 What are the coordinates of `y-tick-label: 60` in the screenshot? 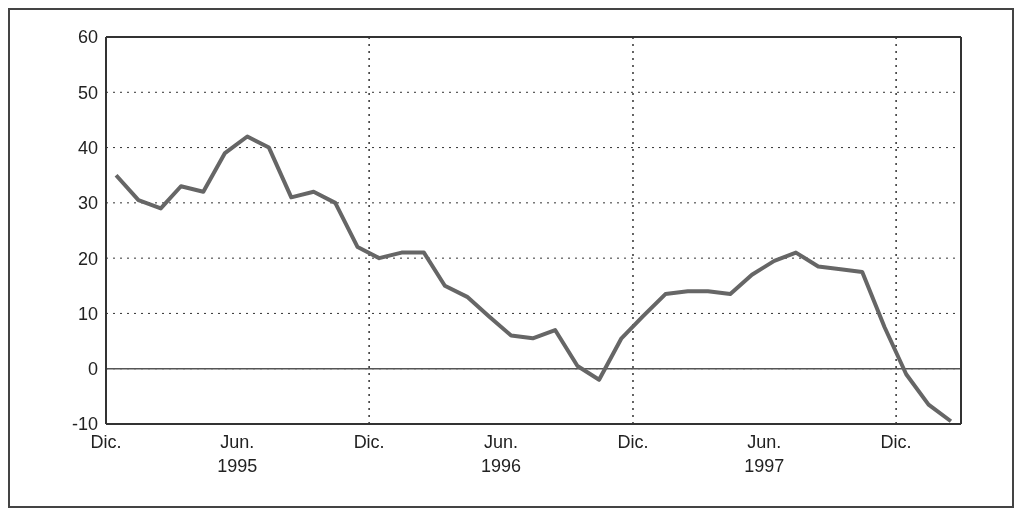 It's located at (87, 37).